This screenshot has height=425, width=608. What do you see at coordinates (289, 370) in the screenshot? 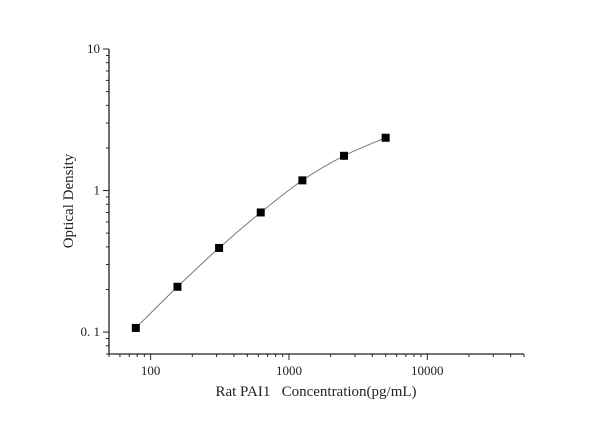
I see `x-tick-label: 1000` at bounding box center [289, 370].